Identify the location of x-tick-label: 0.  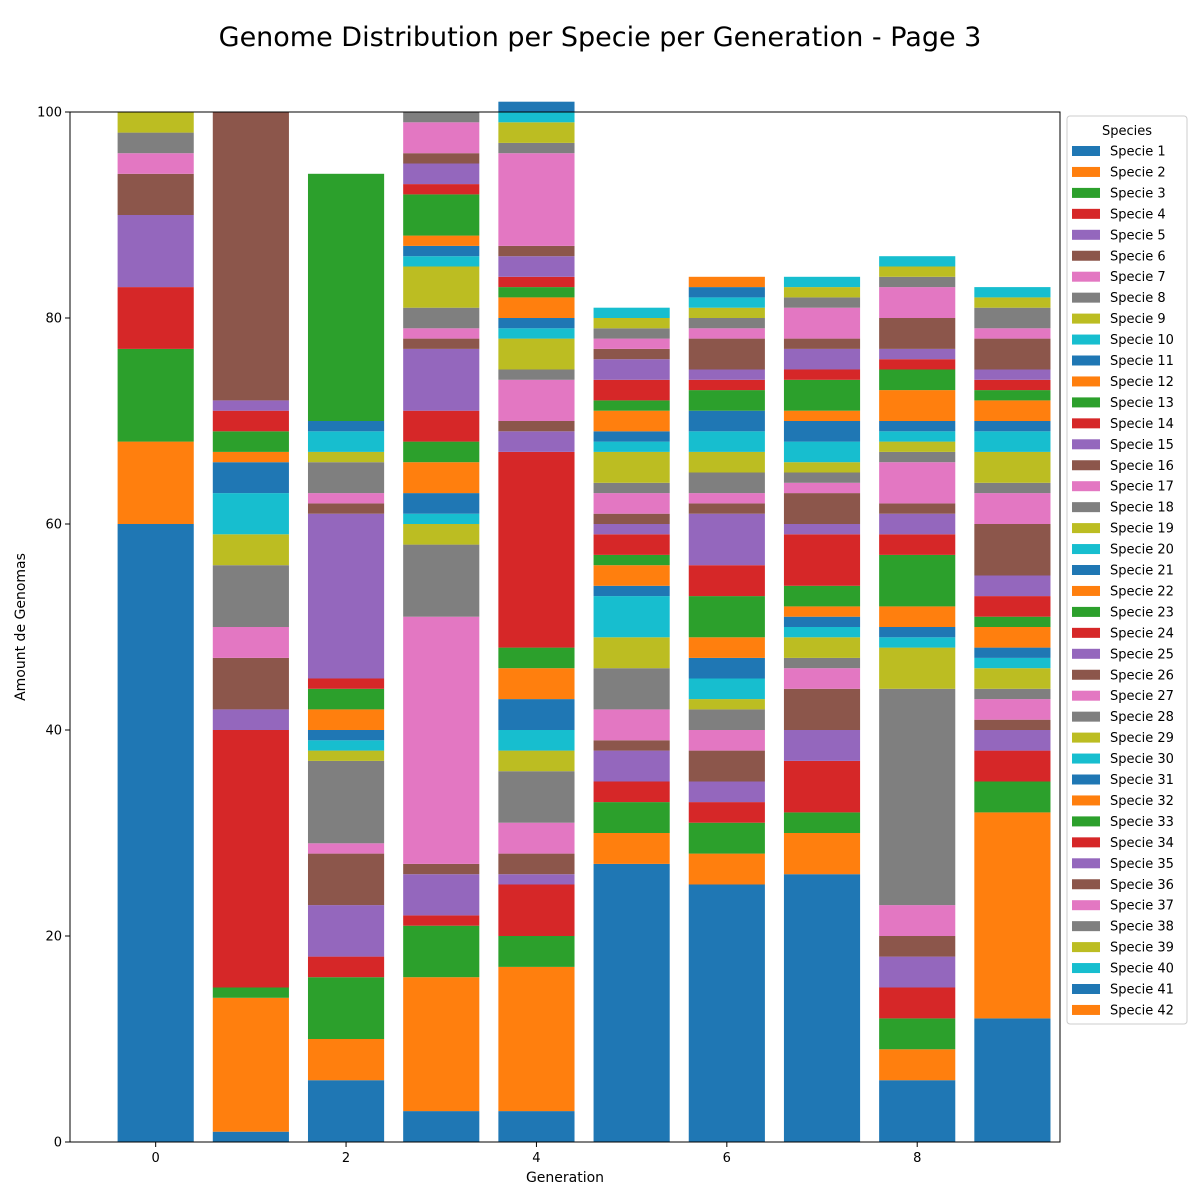
(156, 1158).